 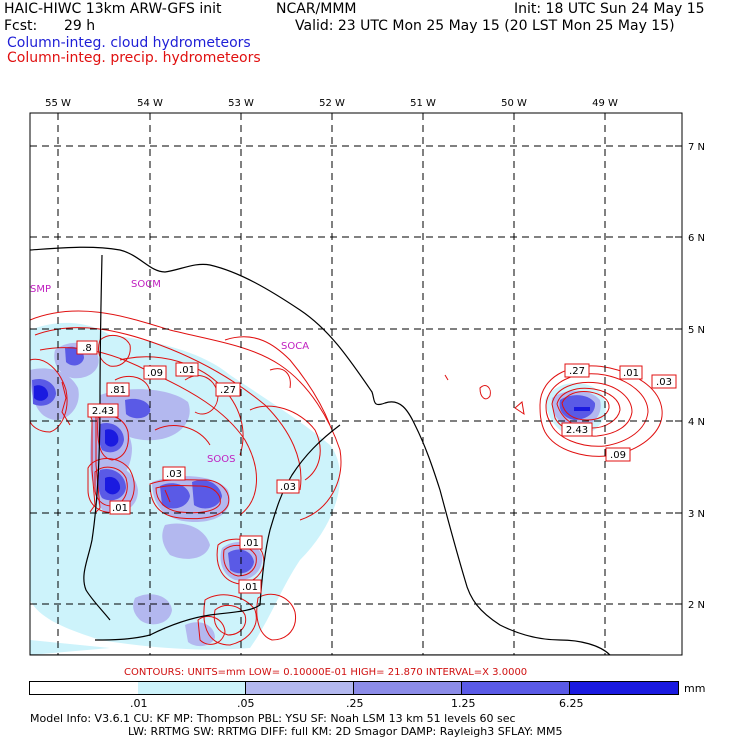 What do you see at coordinates (221, 459) in the screenshot?
I see `station-label: SOOS` at bounding box center [221, 459].